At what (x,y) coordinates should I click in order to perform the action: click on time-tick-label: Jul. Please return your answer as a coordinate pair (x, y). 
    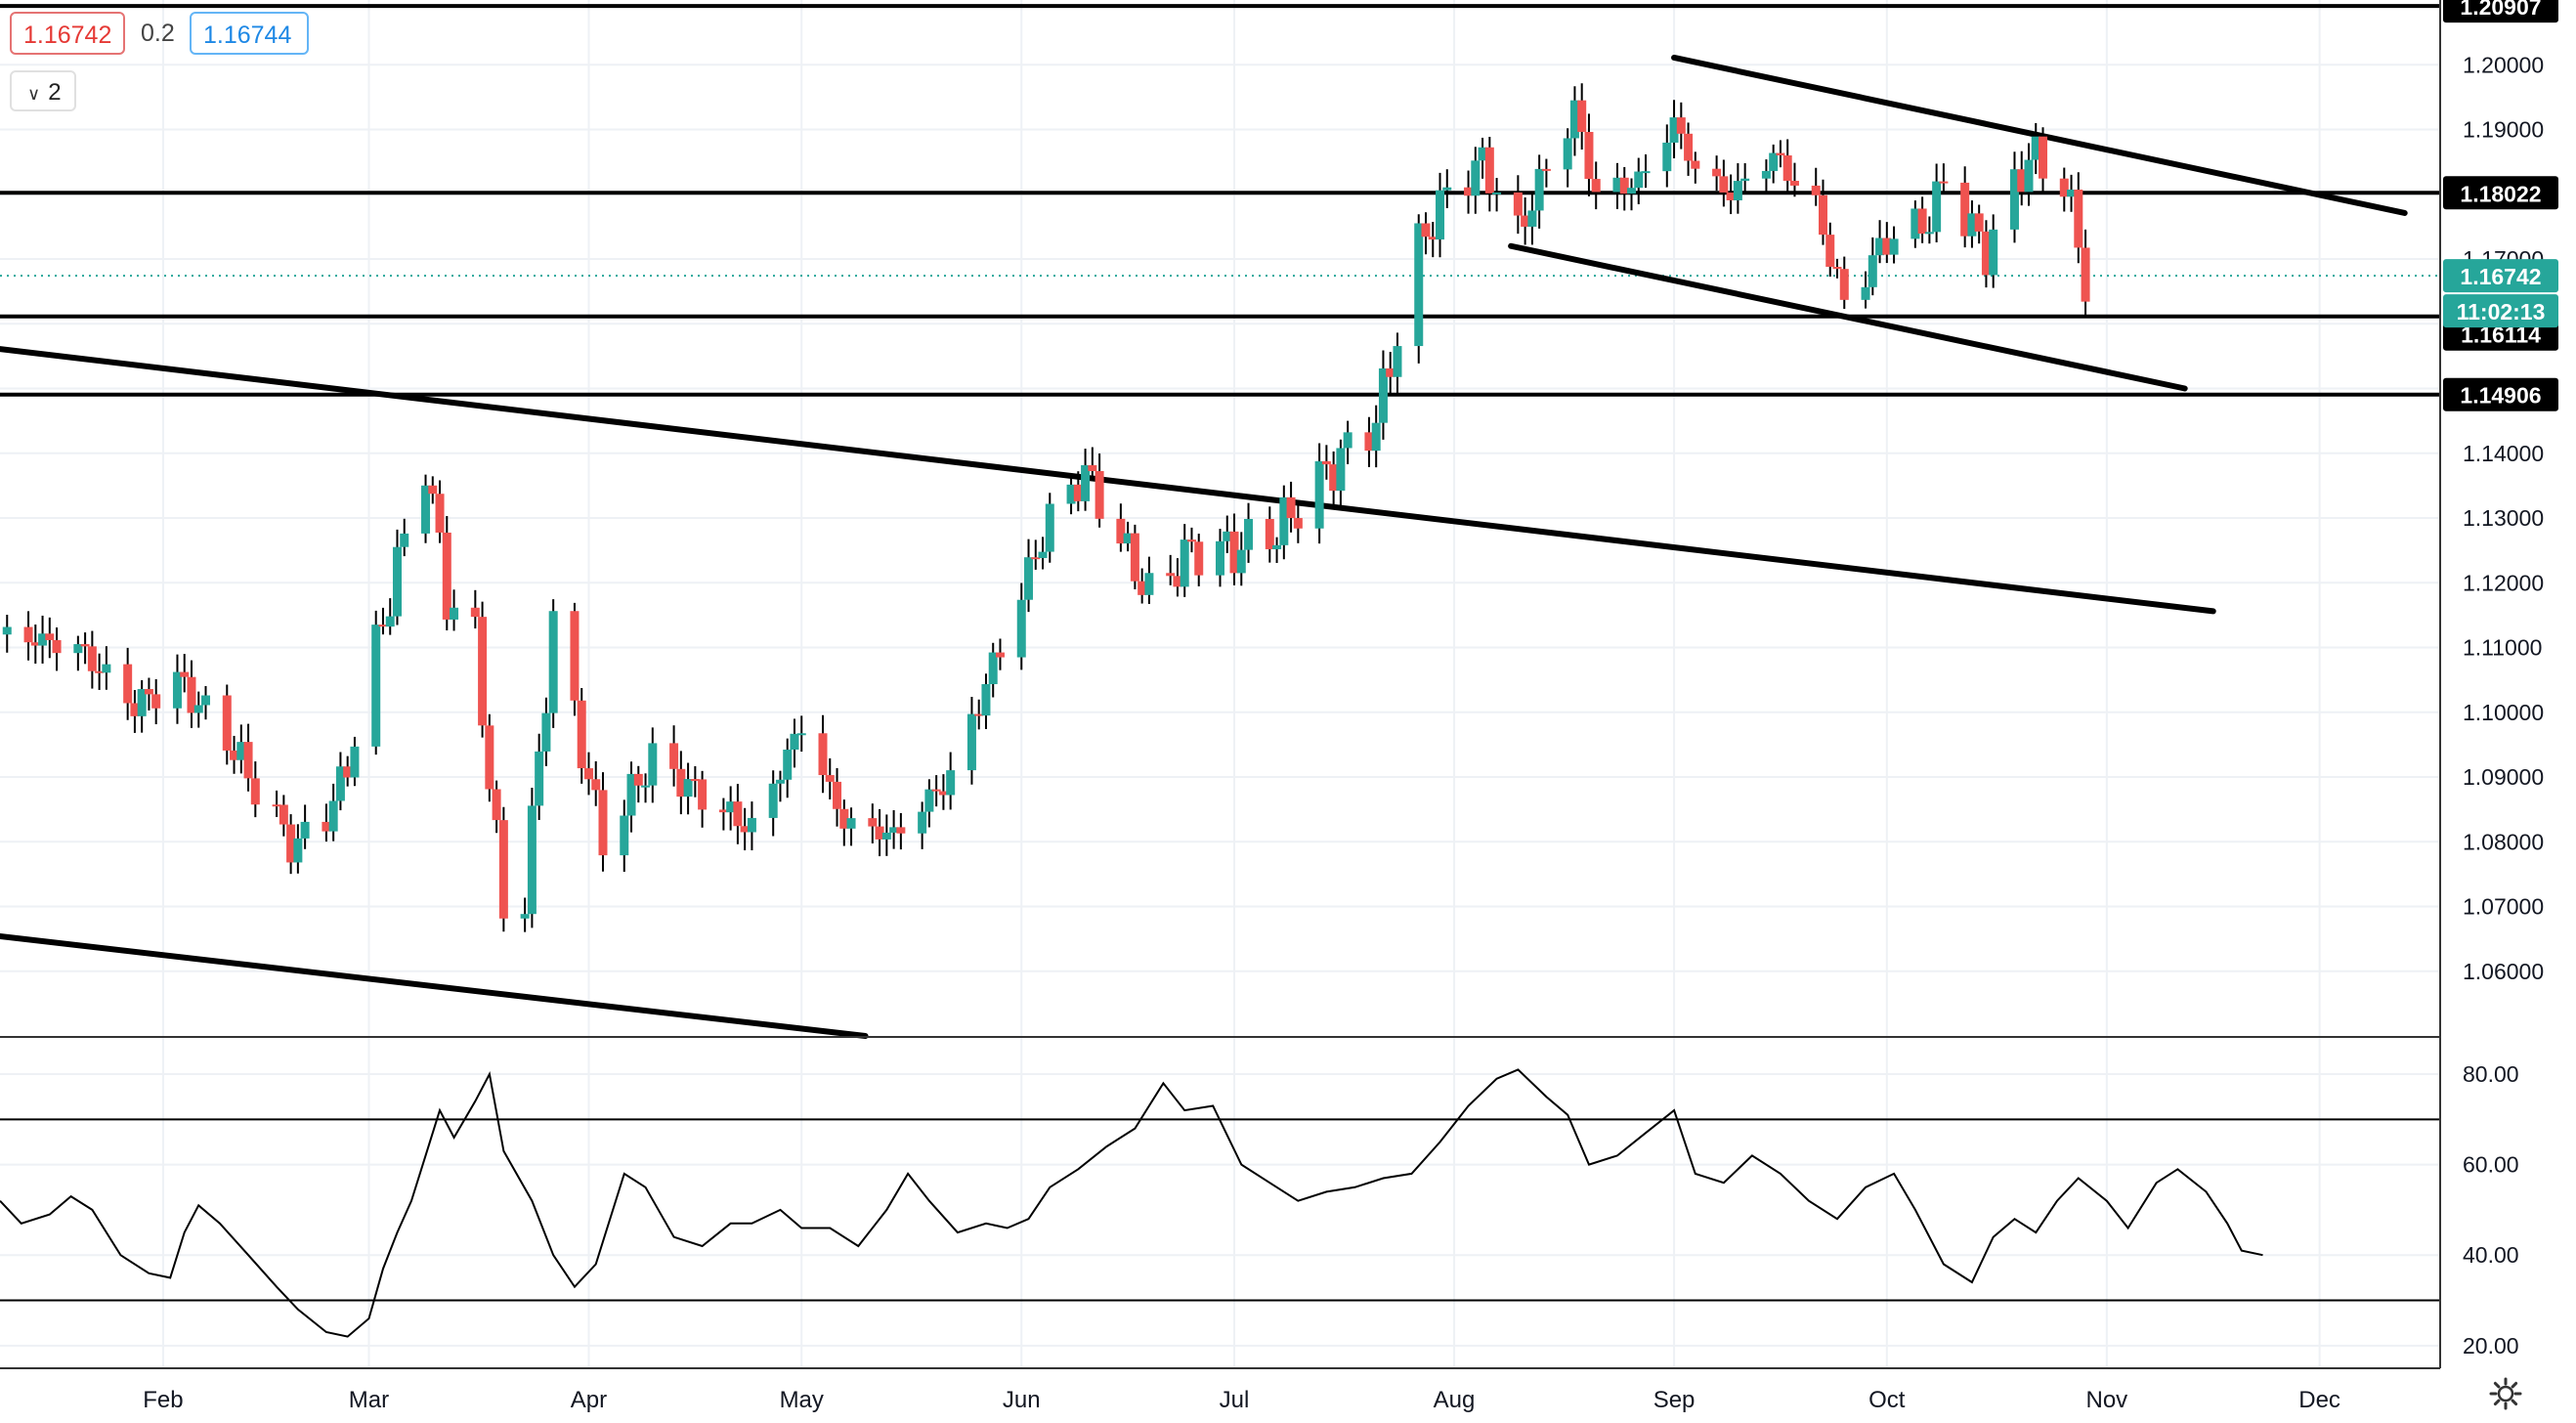
    Looking at the image, I should click on (1235, 1400).